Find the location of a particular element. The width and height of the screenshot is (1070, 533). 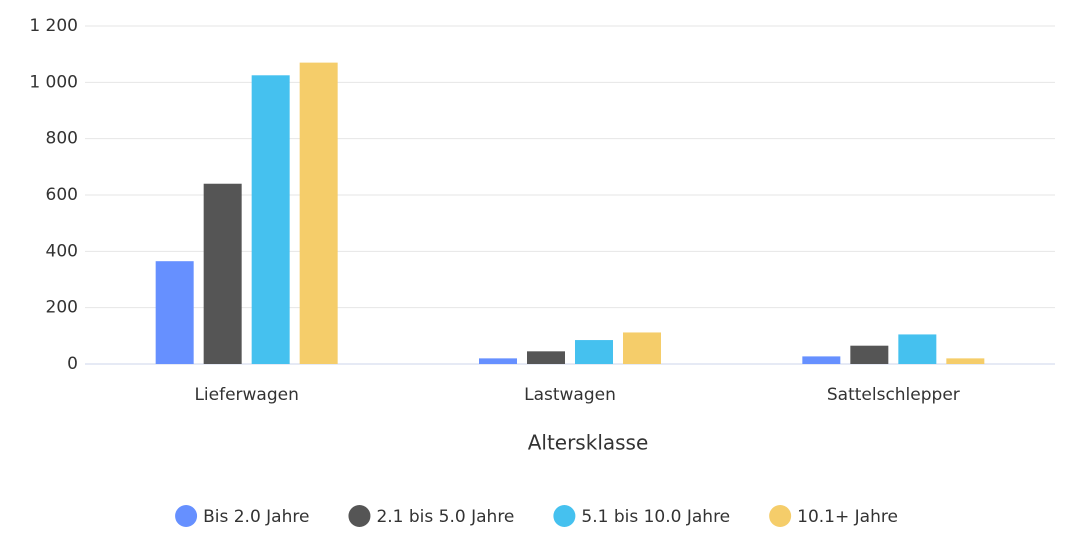

y-tick-label: 400 is located at coordinates (62, 251).